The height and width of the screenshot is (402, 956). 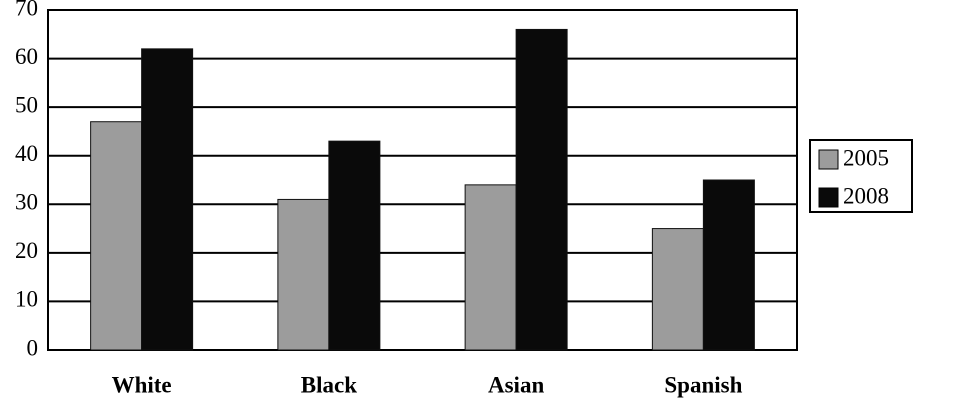 What do you see at coordinates (26, 56) in the screenshot?
I see `y-tick-label: 60` at bounding box center [26, 56].